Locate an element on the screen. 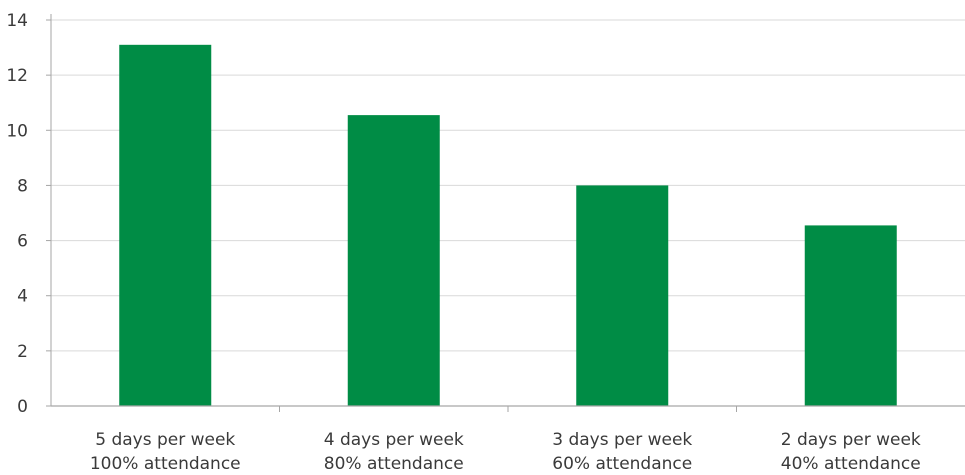  y-tick-label: 12 is located at coordinates (17, 76).